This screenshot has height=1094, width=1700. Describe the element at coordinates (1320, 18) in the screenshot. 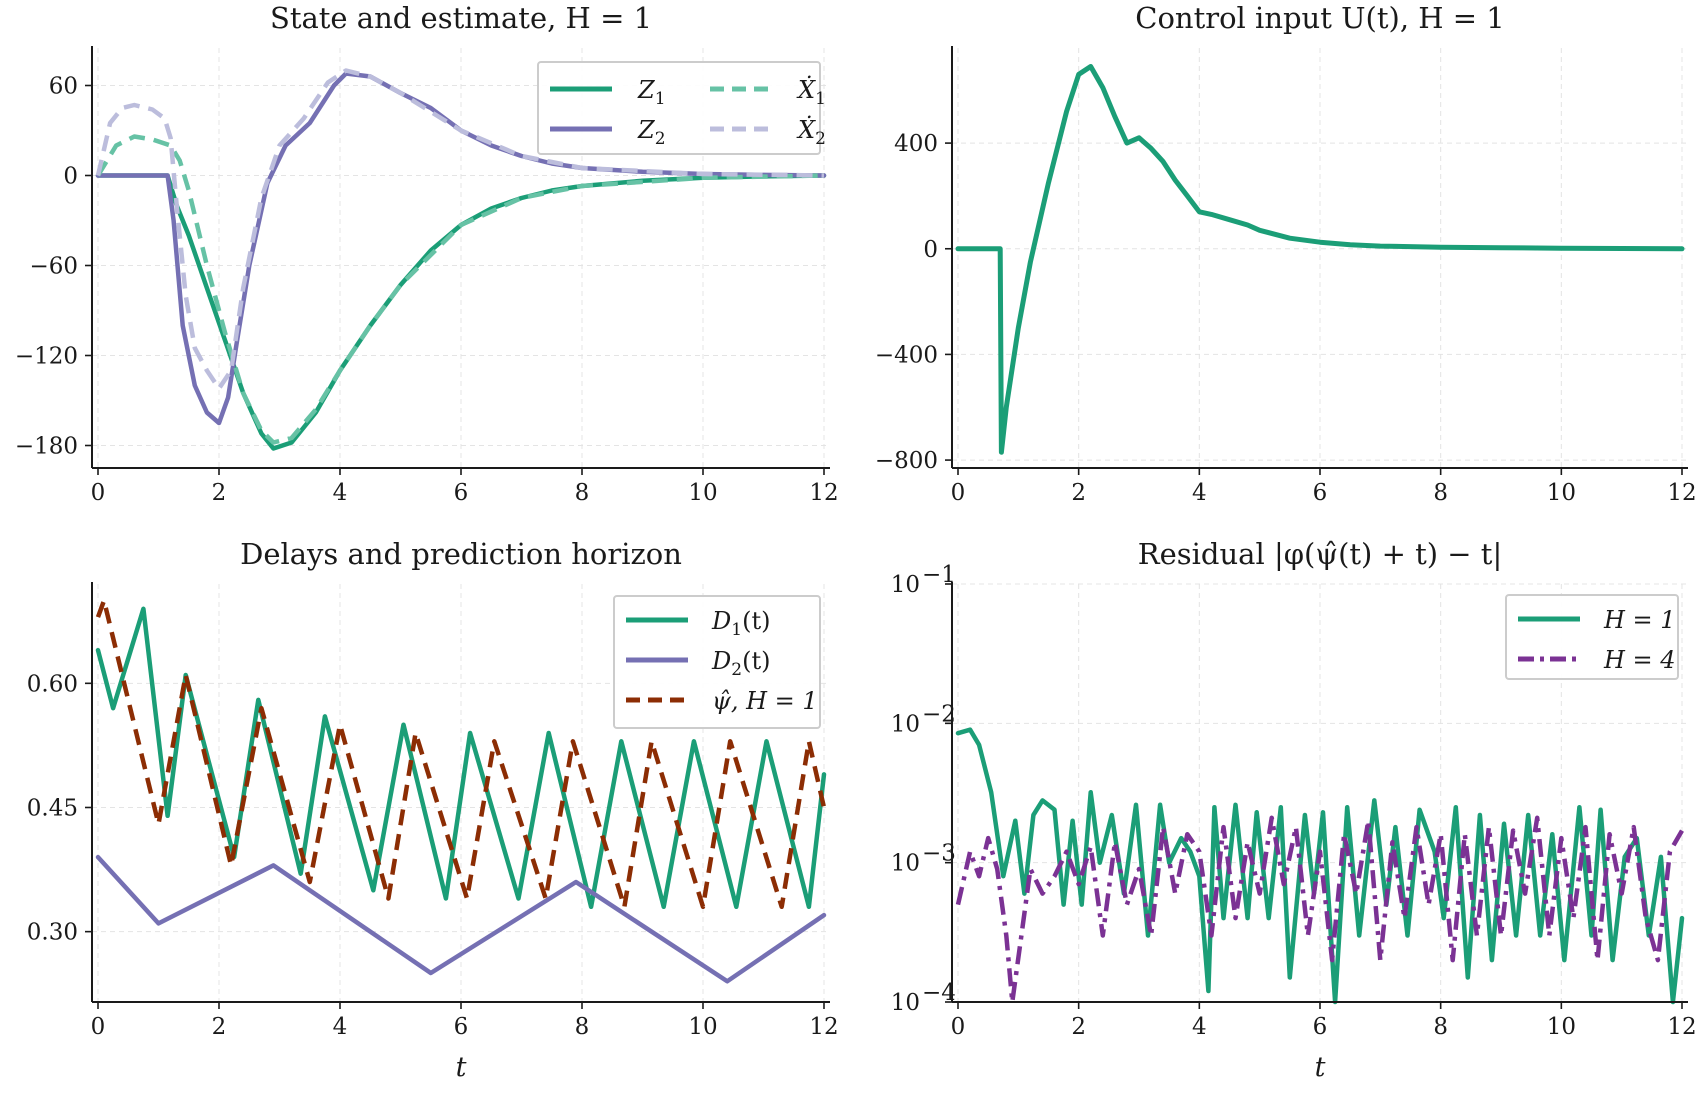

I see `chart-title: Control input U(t), H = 1` at that location.